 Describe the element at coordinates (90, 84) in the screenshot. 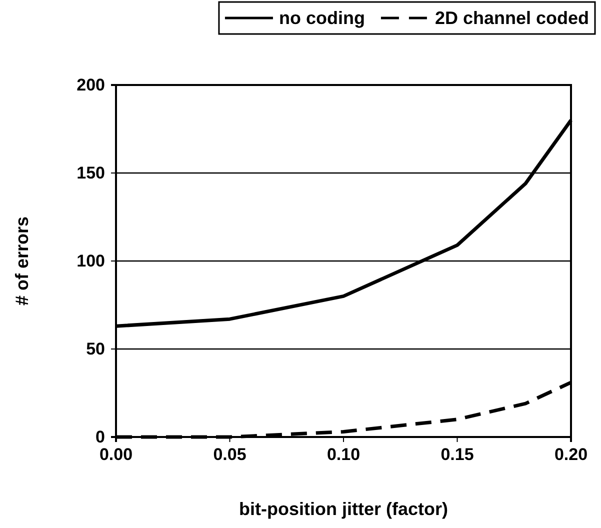

I see `y-tick-label: 200` at that location.